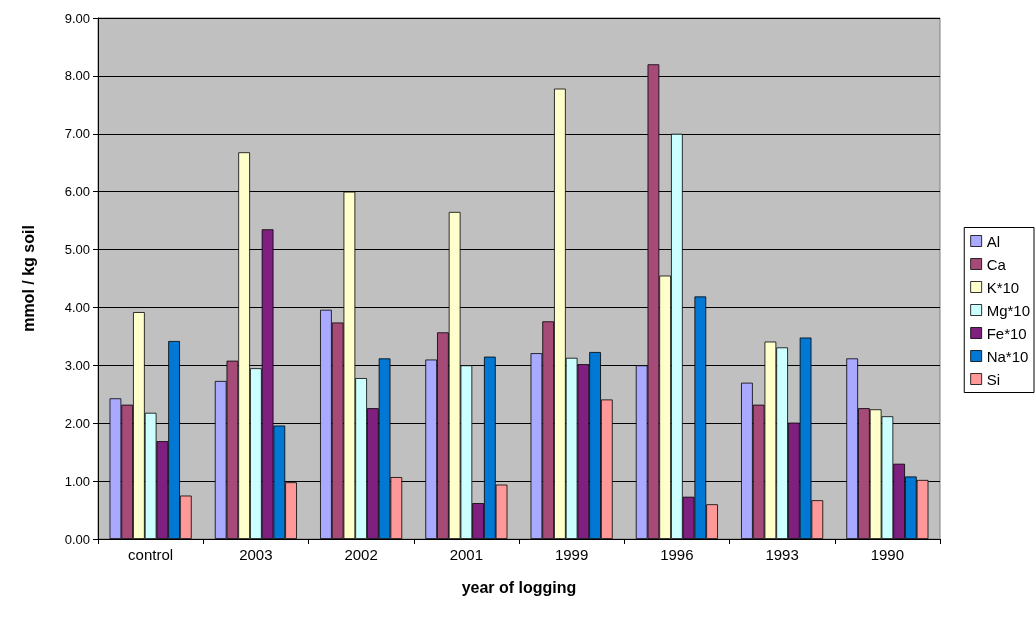 Image resolution: width=1036 pixels, height=620 pixels. Describe the element at coordinates (77, 481) in the screenshot. I see `y-tick-label: 1.00` at that location.